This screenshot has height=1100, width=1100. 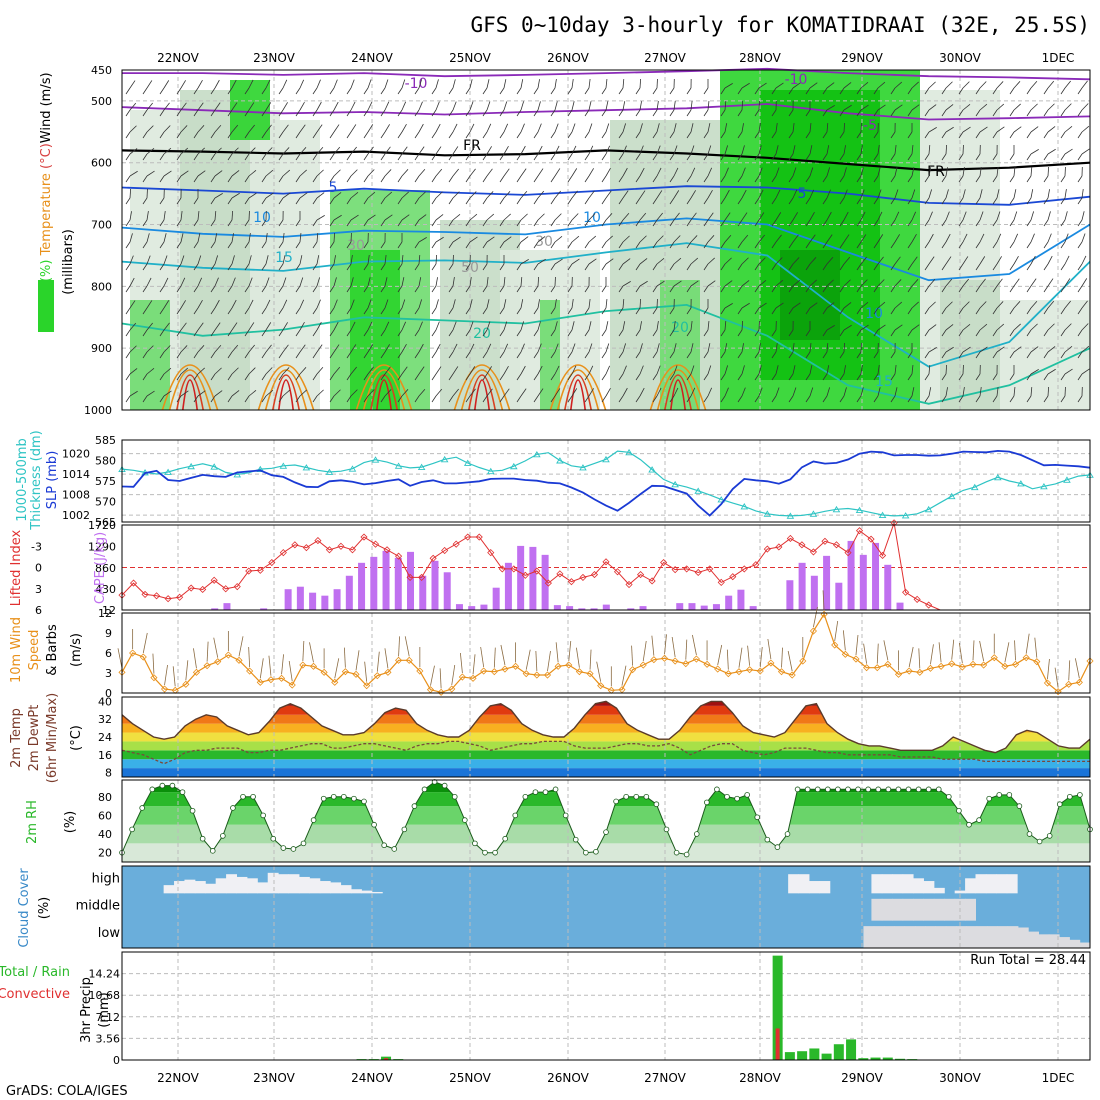 I want to click on y-tick-label: 585, so click(x=105, y=440).